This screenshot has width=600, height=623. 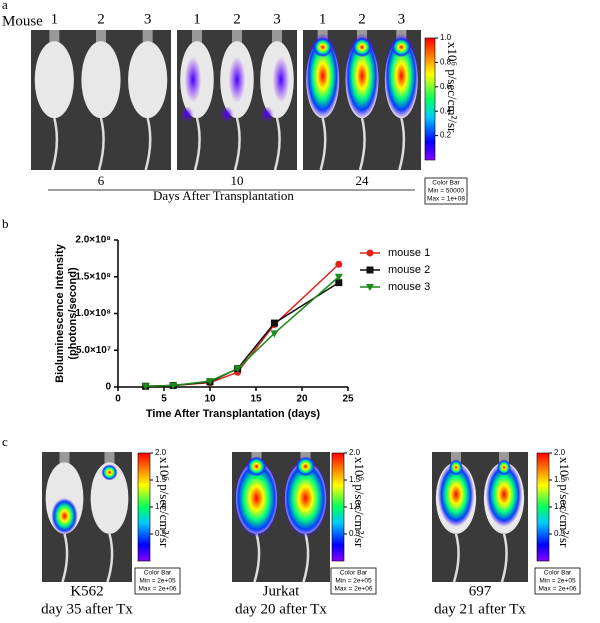 What do you see at coordinates (446, 110) in the screenshot?
I see `color-bar-label: 0.4` at bounding box center [446, 110].